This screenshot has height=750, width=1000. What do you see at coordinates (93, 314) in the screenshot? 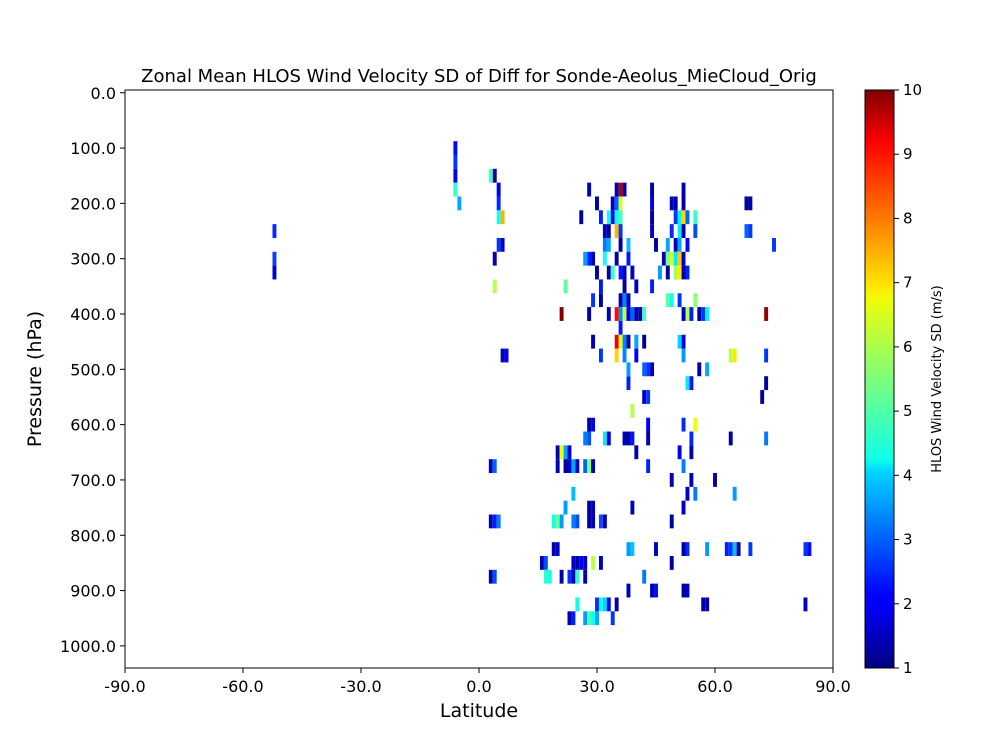
I see `y-tick-label: 400.0` at bounding box center [93, 314].